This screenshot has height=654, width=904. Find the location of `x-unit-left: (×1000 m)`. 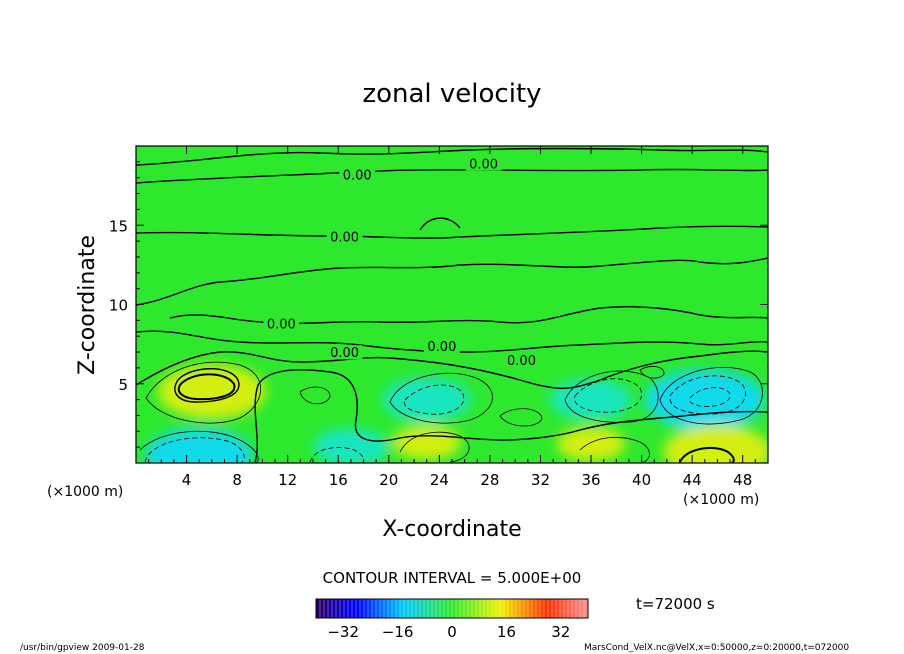

x-unit-left: (×1000 m) is located at coordinates (85, 492).